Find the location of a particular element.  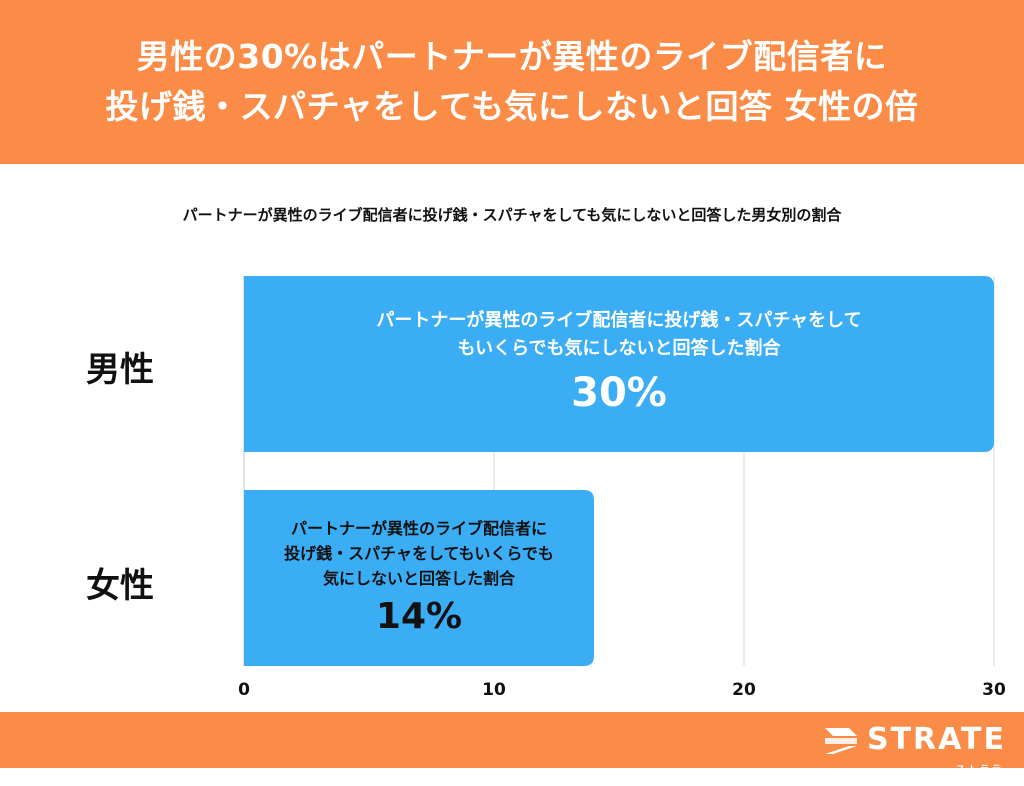

bar-label-female-line-1: パートナーが異性のライブ配信者に is located at coordinates (418, 528).